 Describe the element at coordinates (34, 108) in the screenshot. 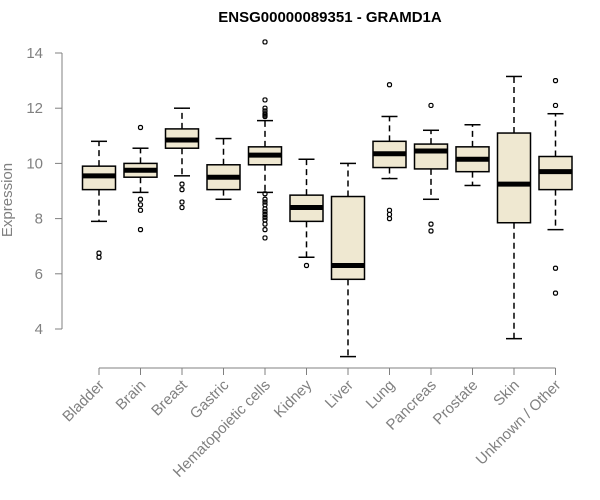

I see `y-tick-label: 12` at that location.